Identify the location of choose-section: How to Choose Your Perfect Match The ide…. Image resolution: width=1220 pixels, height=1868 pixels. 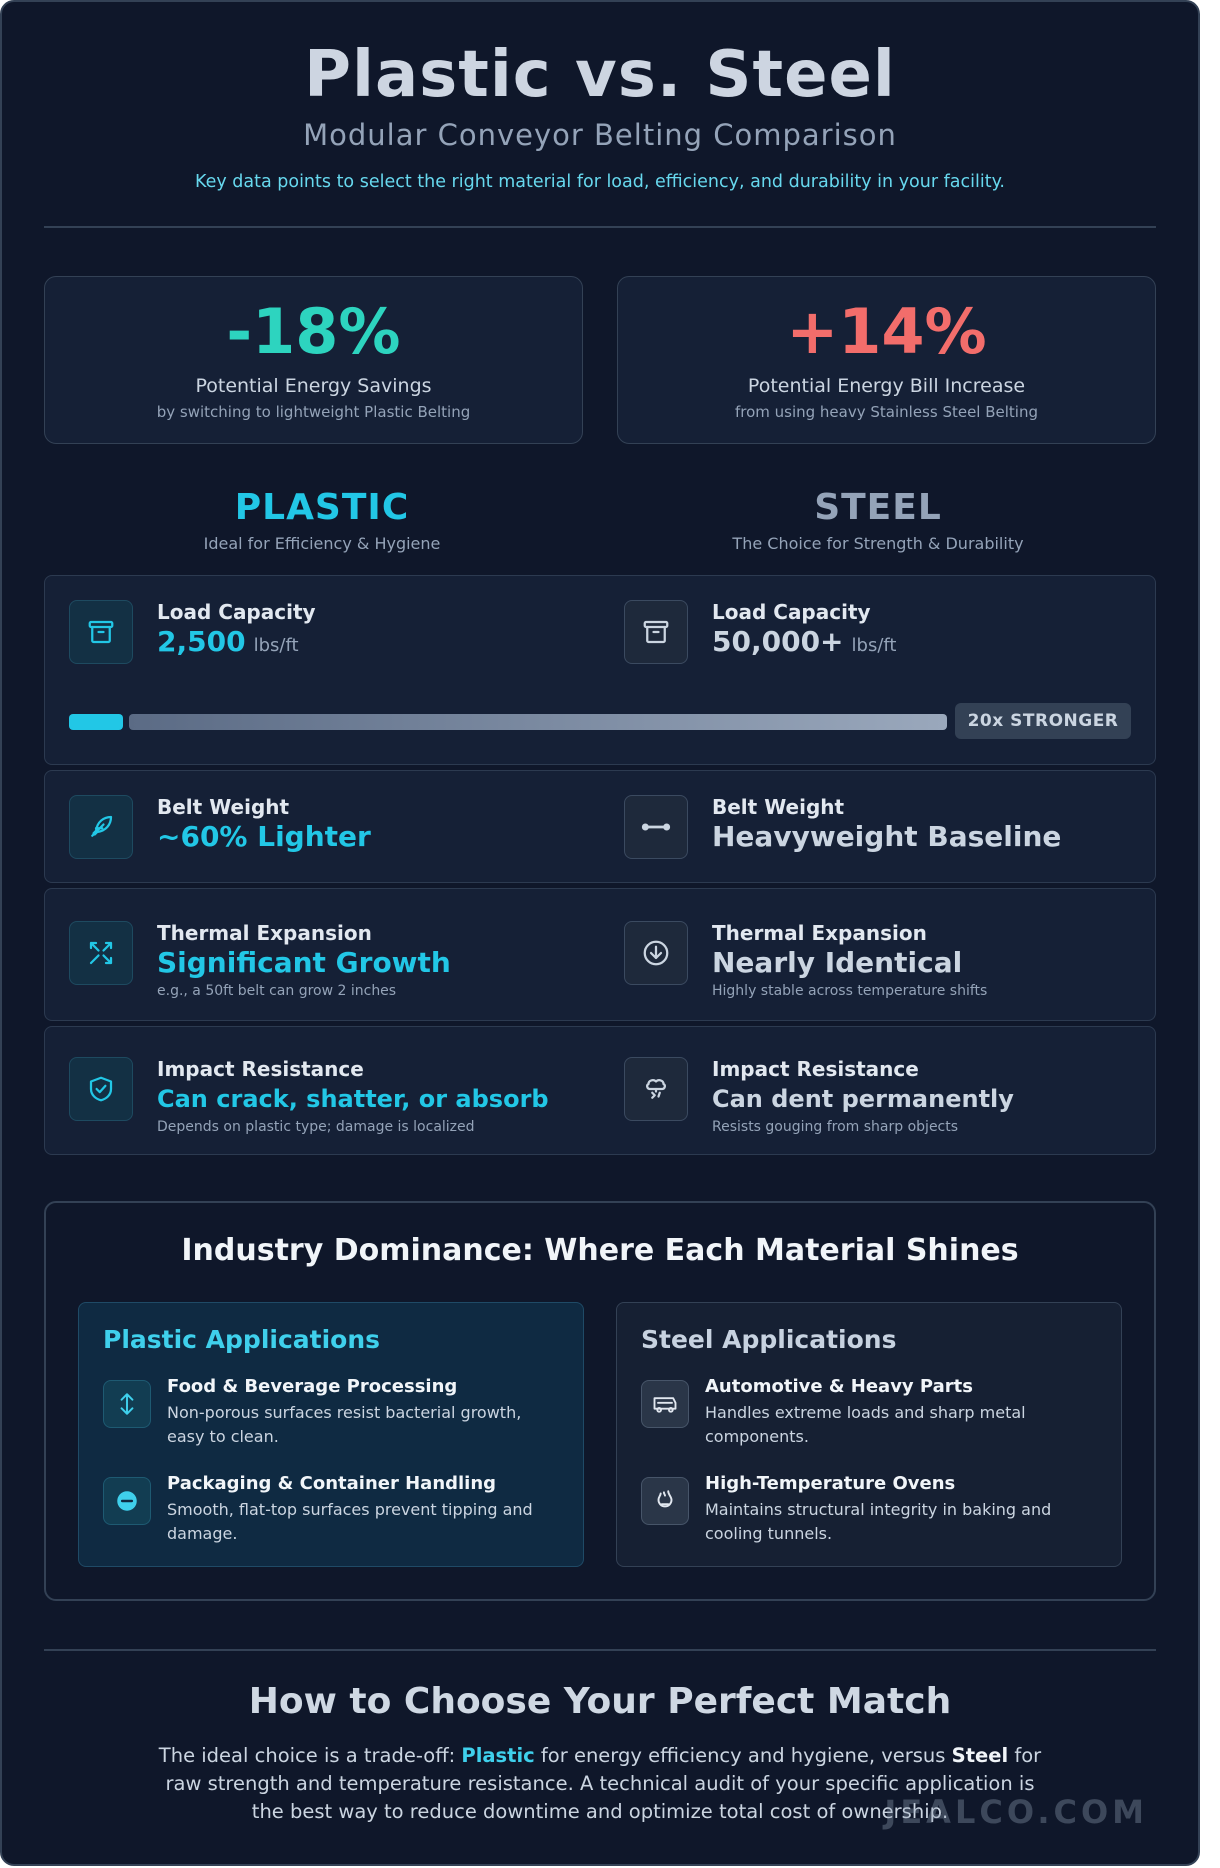
(600, 1753).